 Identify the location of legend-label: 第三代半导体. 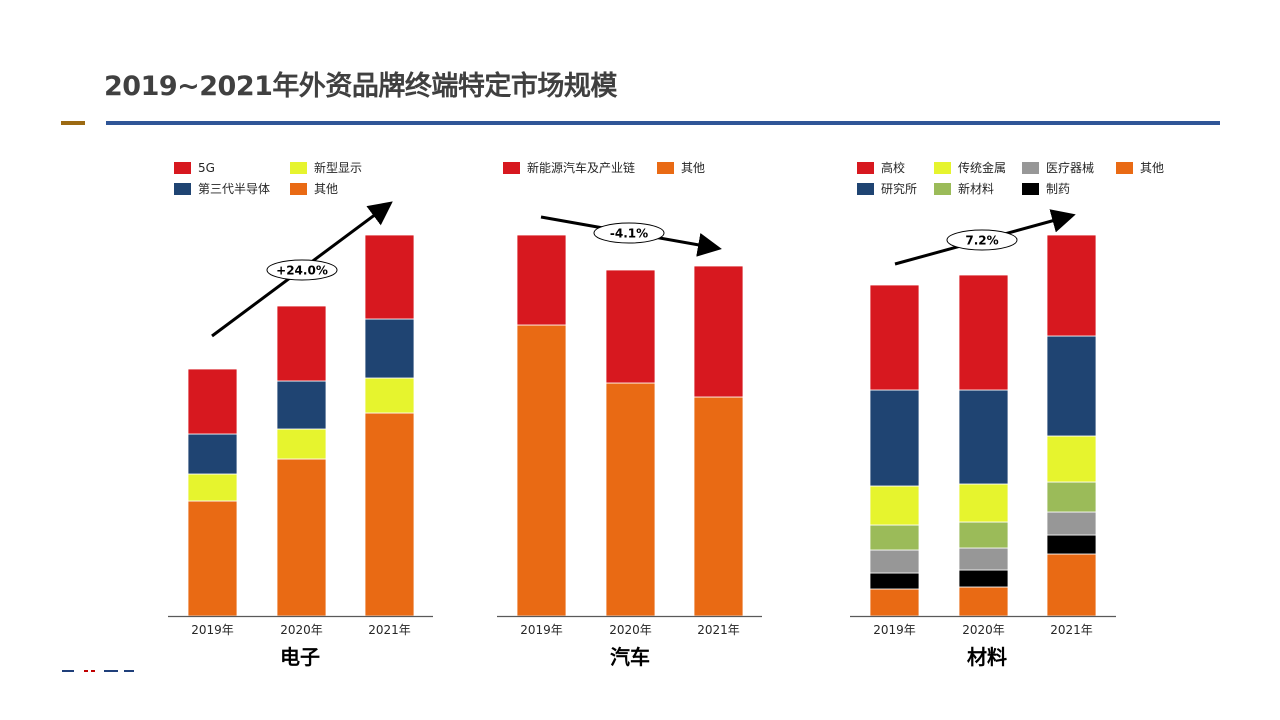
(234, 189).